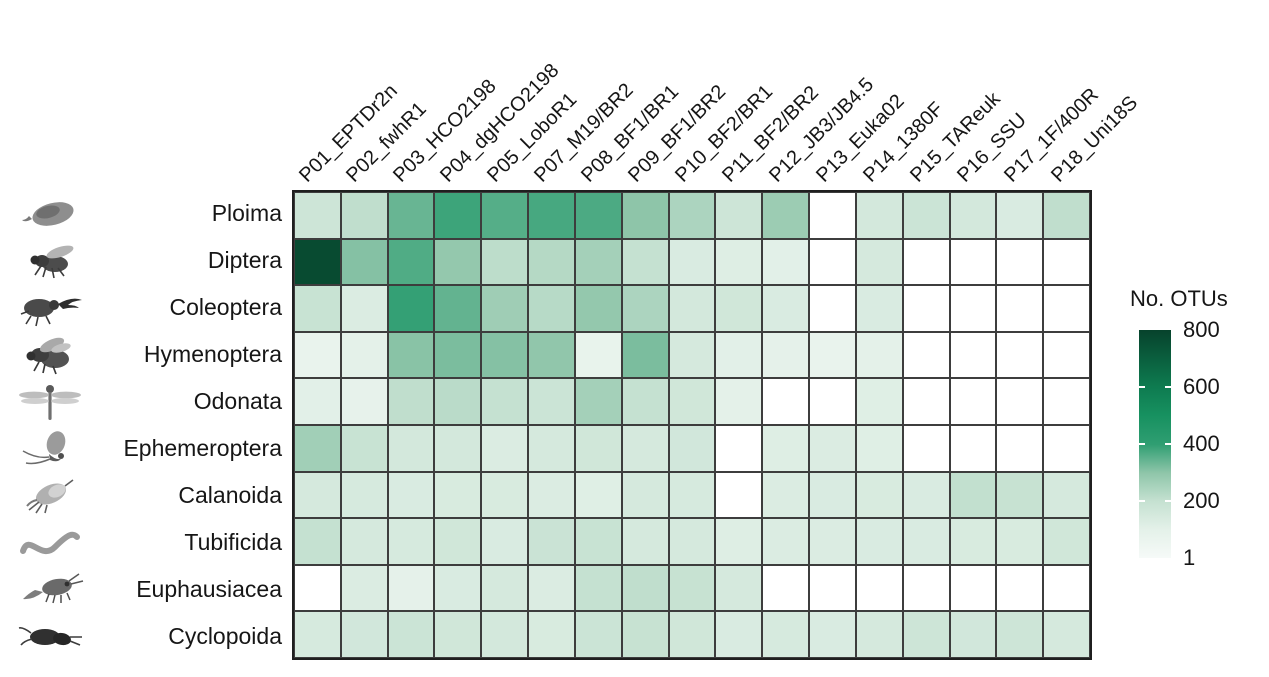 The height and width of the screenshot is (677, 1269). What do you see at coordinates (50, 542) in the screenshot?
I see `worm-icon` at bounding box center [50, 542].